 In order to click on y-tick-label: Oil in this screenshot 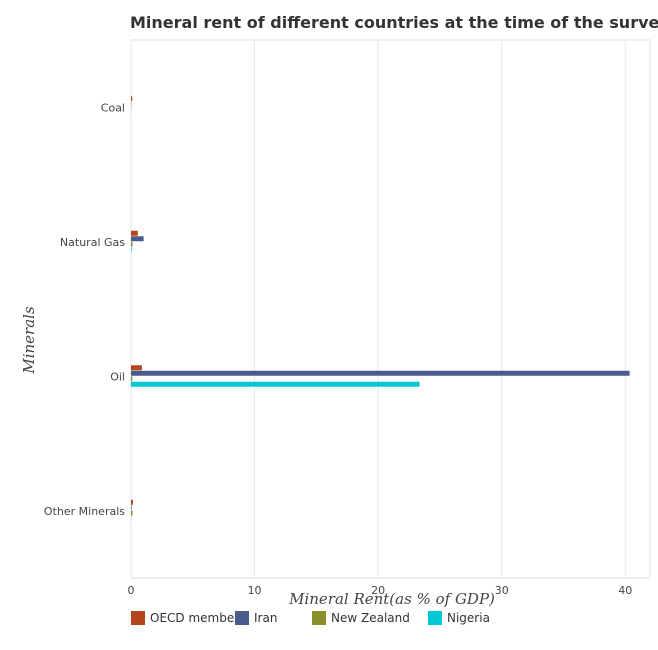, I will do `click(117, 376)`.